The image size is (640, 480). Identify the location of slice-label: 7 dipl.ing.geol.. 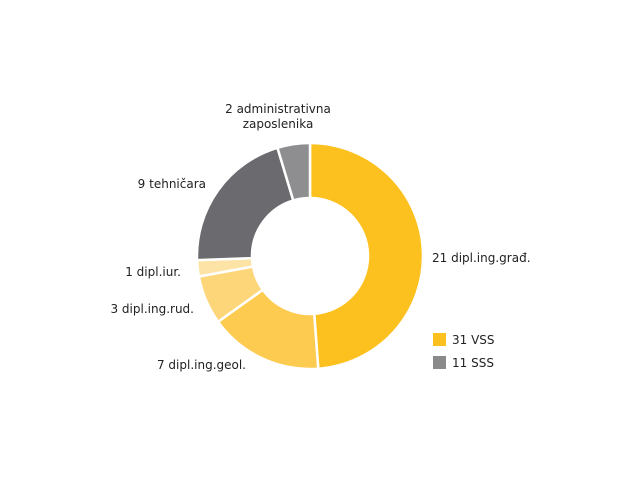
(201, 365).